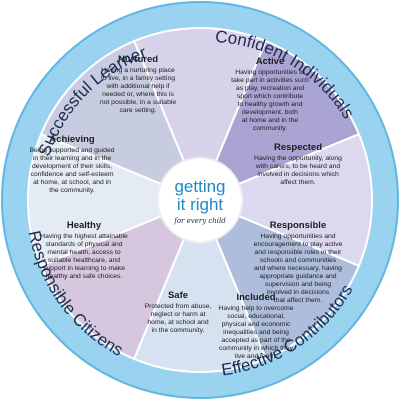 This screenshot has width=400, height=400. I want to click on segment-description-line: schools and communities, so click(298, 260).